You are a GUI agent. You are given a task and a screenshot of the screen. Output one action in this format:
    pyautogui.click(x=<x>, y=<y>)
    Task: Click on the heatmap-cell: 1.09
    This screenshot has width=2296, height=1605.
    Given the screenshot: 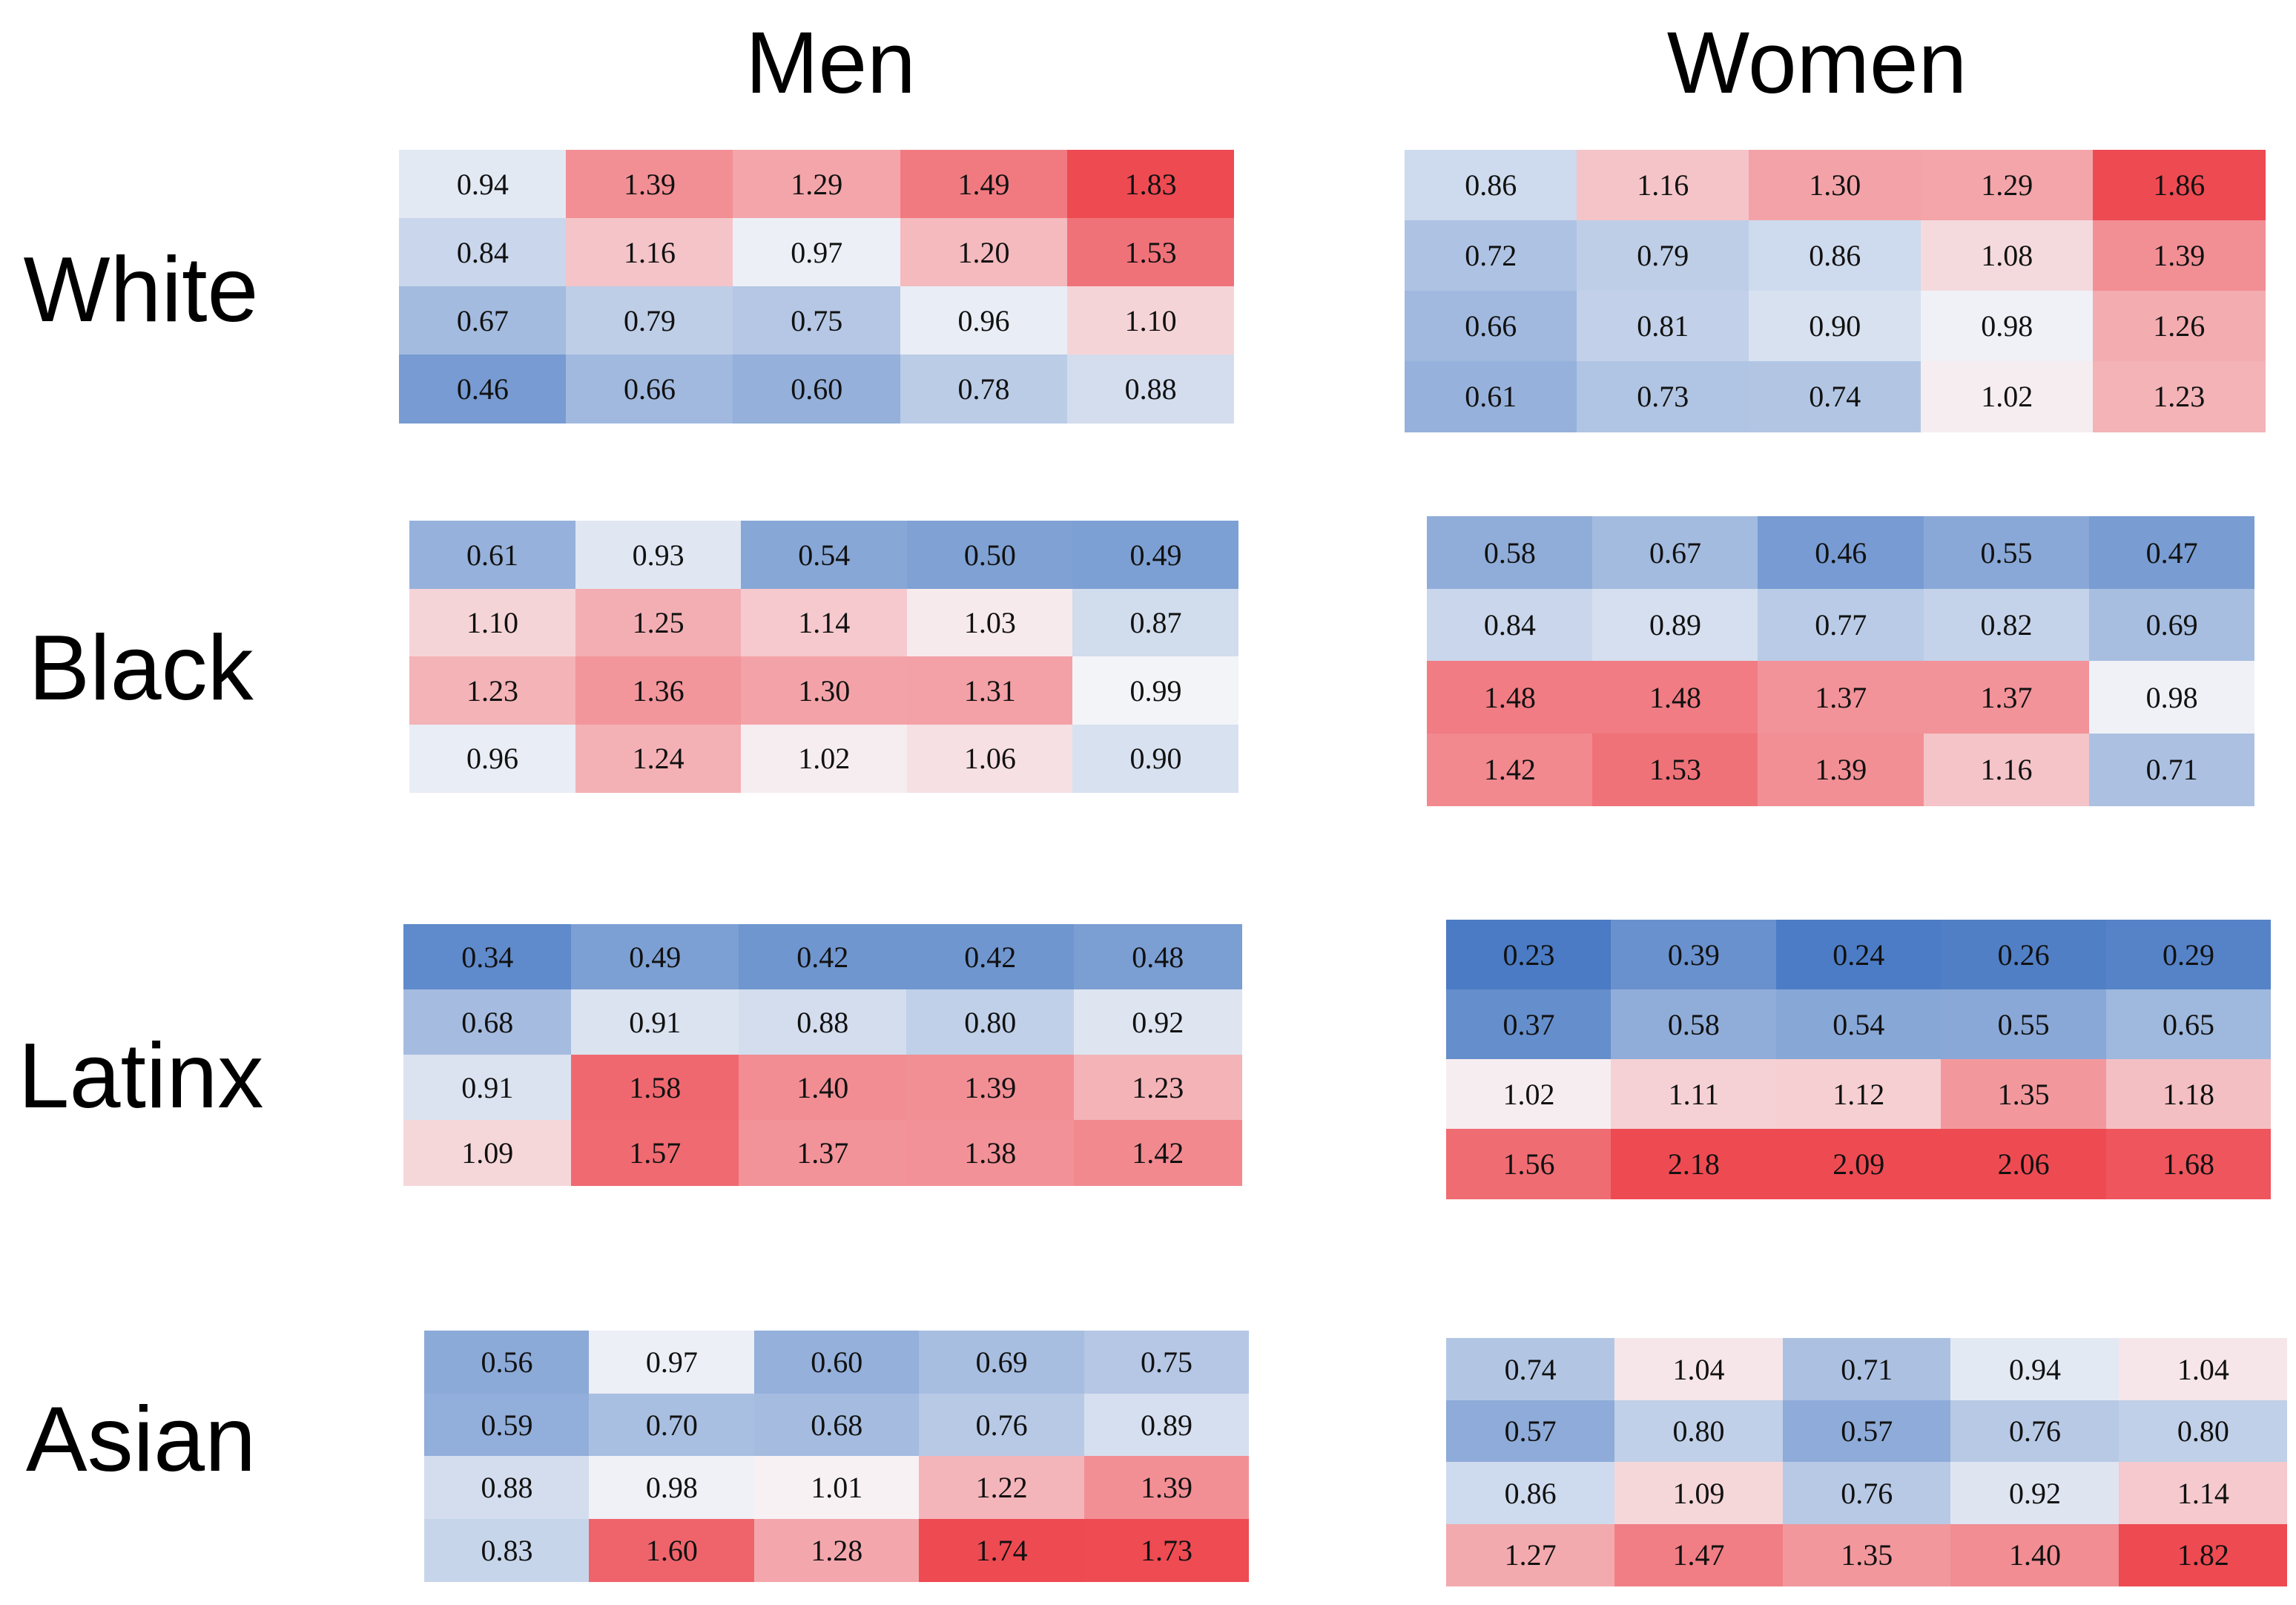 What is the action you would take?
    pyautogui.click(x=1699, y=1493)
    